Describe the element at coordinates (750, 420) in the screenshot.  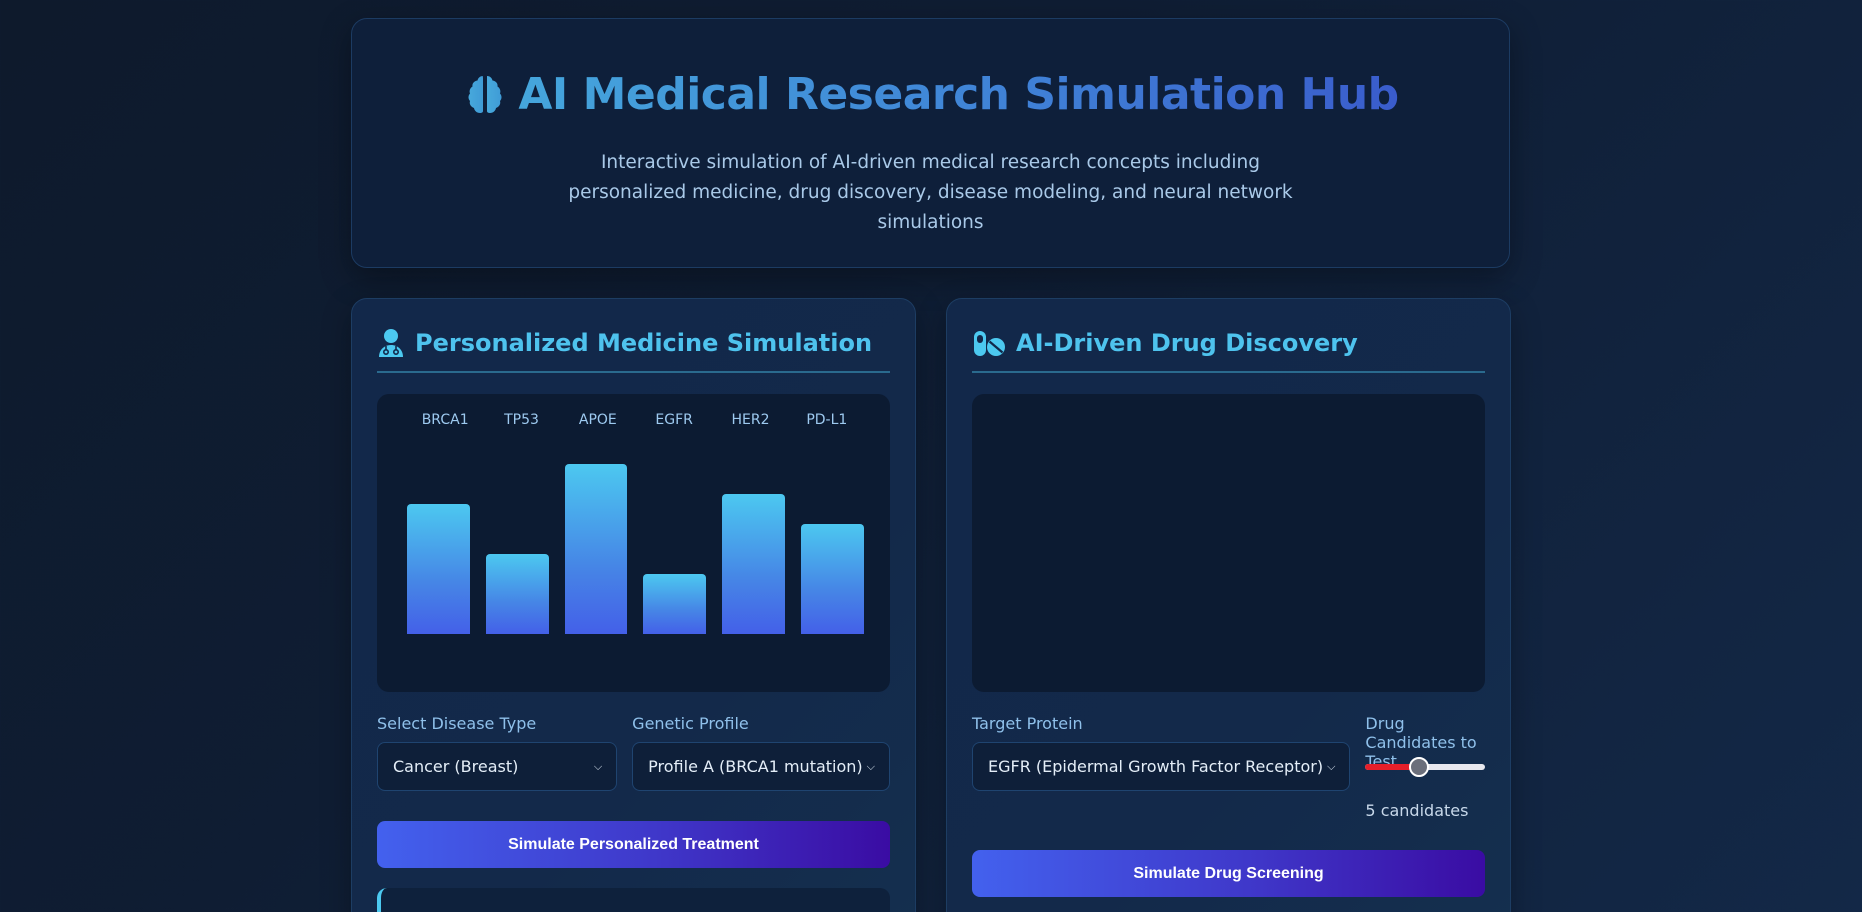
I see `gene-label: HER2` at that location.